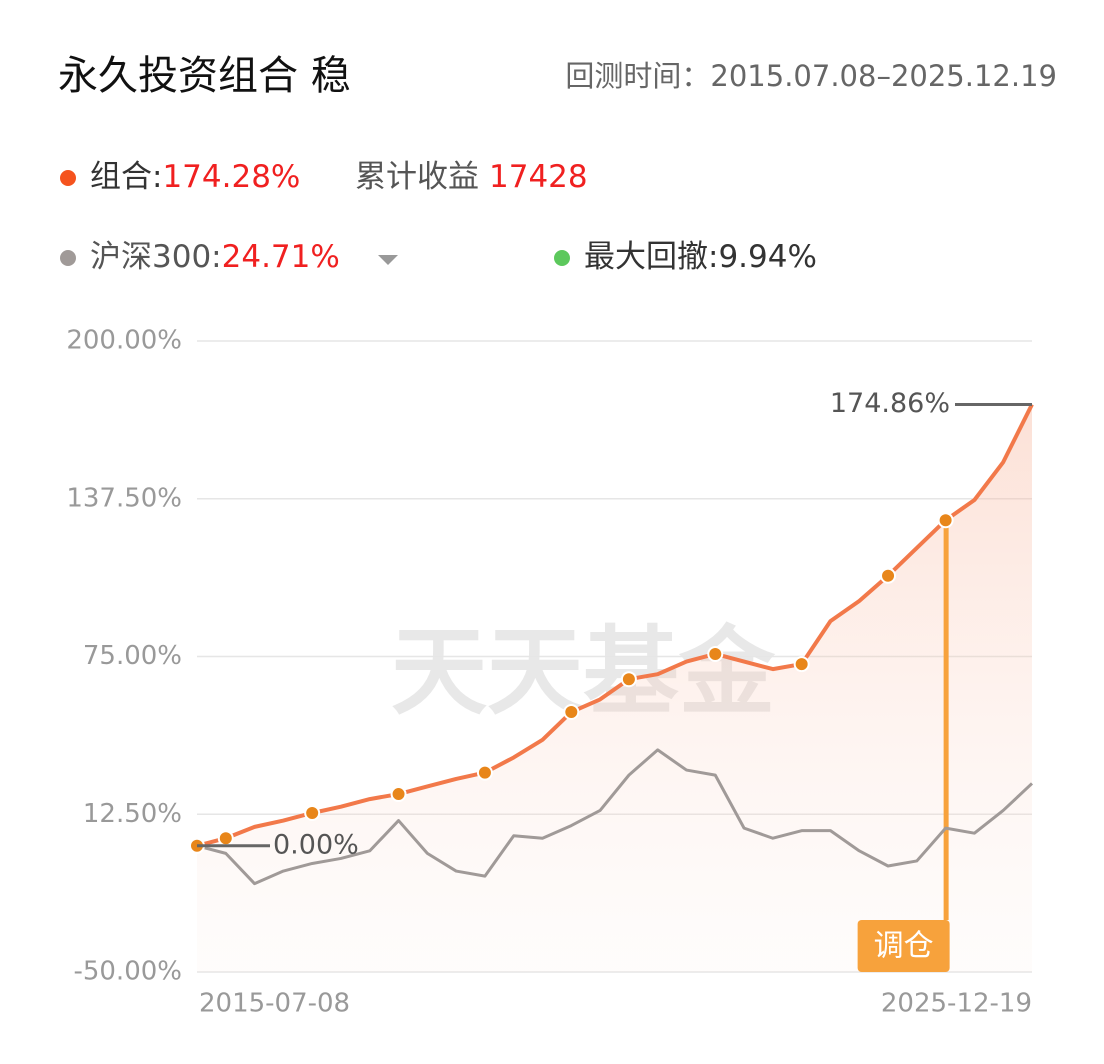  I want to click on rebalance-badge, so click(903, 946).